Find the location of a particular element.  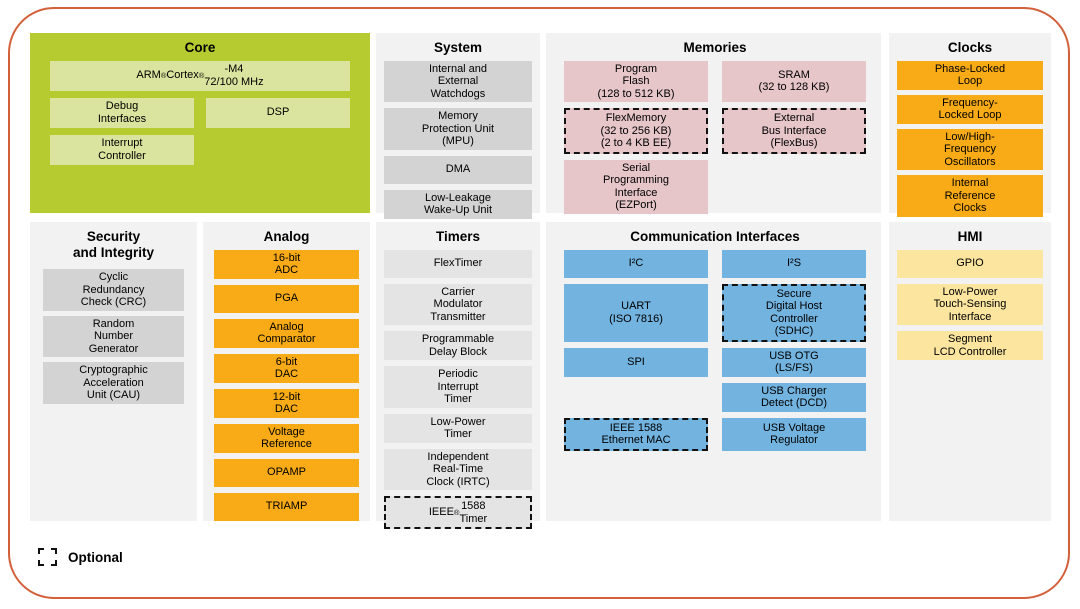

section-title-core: Core is located at coordinates (200, 47).